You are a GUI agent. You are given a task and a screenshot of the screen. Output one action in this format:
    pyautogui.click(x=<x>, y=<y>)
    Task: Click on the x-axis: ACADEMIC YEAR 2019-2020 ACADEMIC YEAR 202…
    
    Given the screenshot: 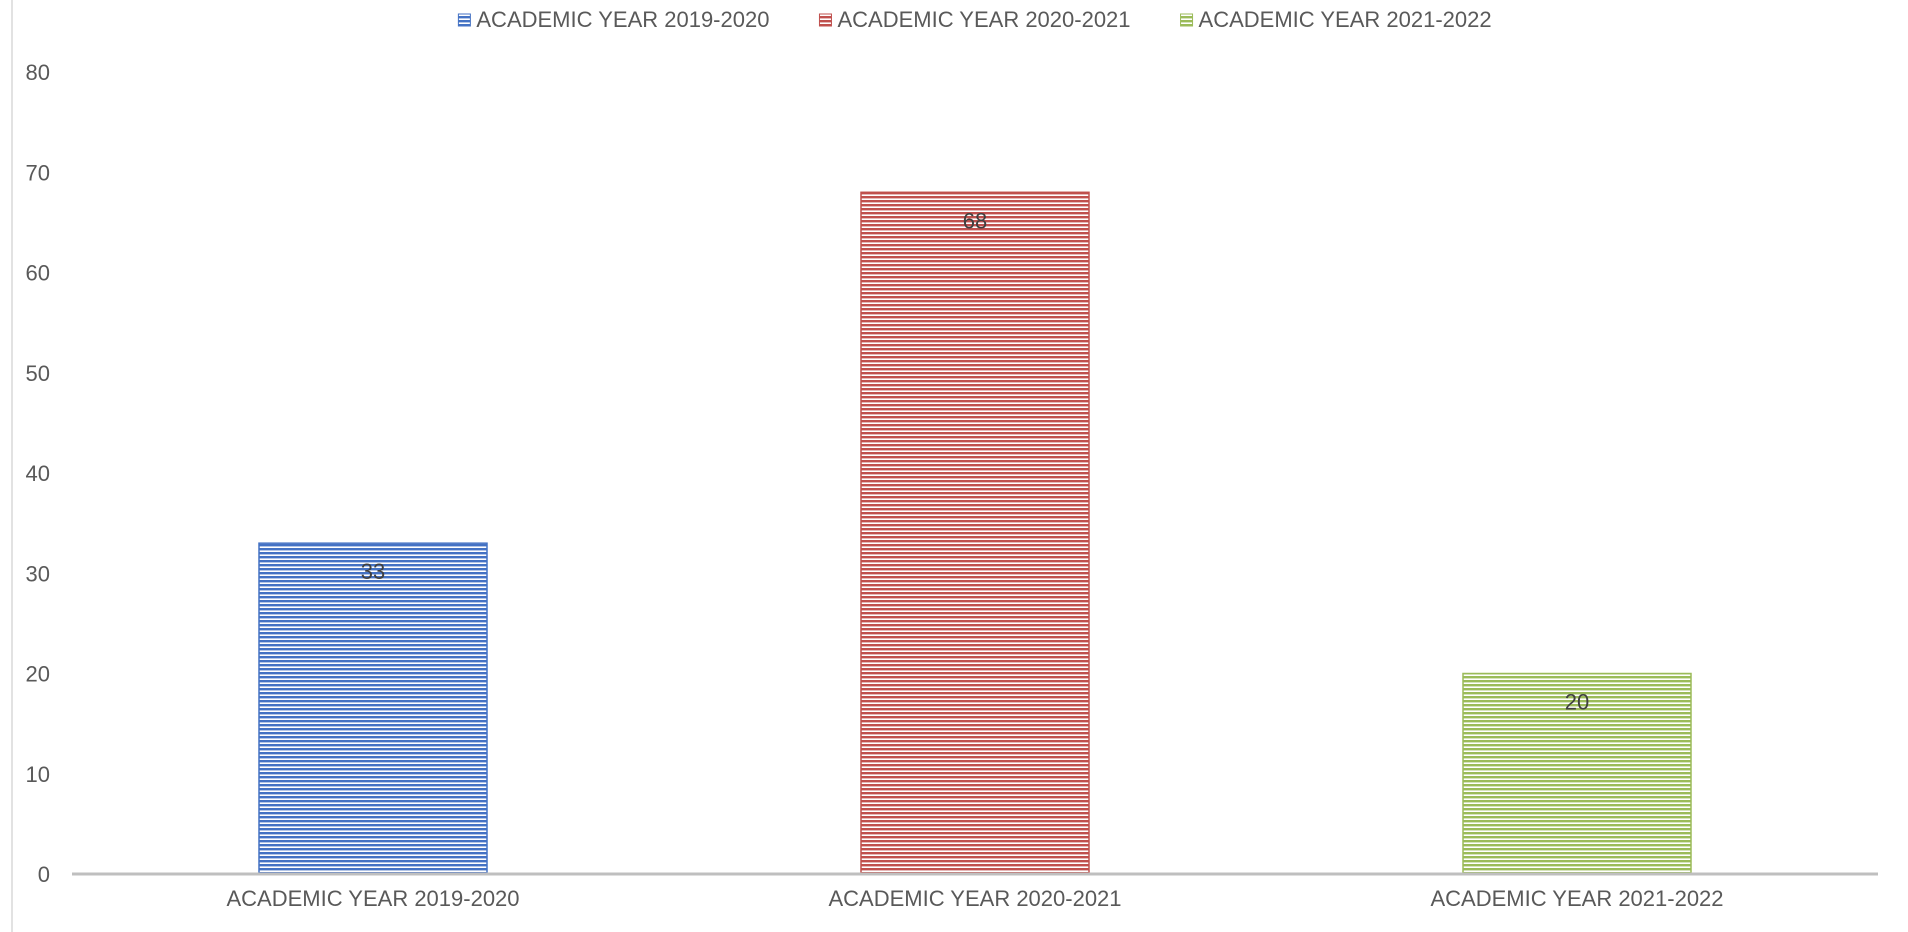 What is the action you would take?
    pyautogui.click(x=974, y=898)
    